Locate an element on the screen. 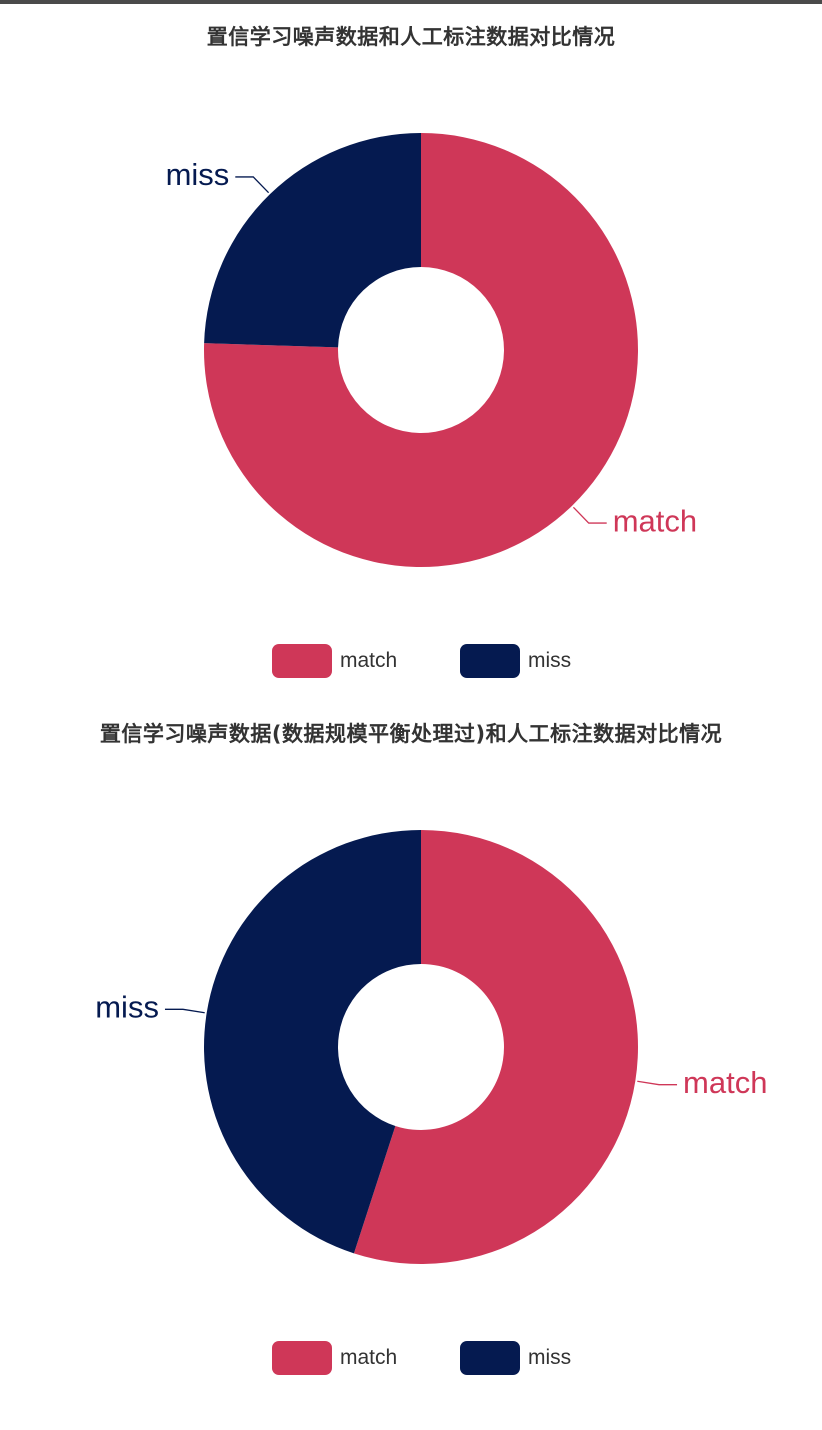 This screenshot has width=822, height=1430. chart-1-legend: match miss is located at coordinates (411, 661).